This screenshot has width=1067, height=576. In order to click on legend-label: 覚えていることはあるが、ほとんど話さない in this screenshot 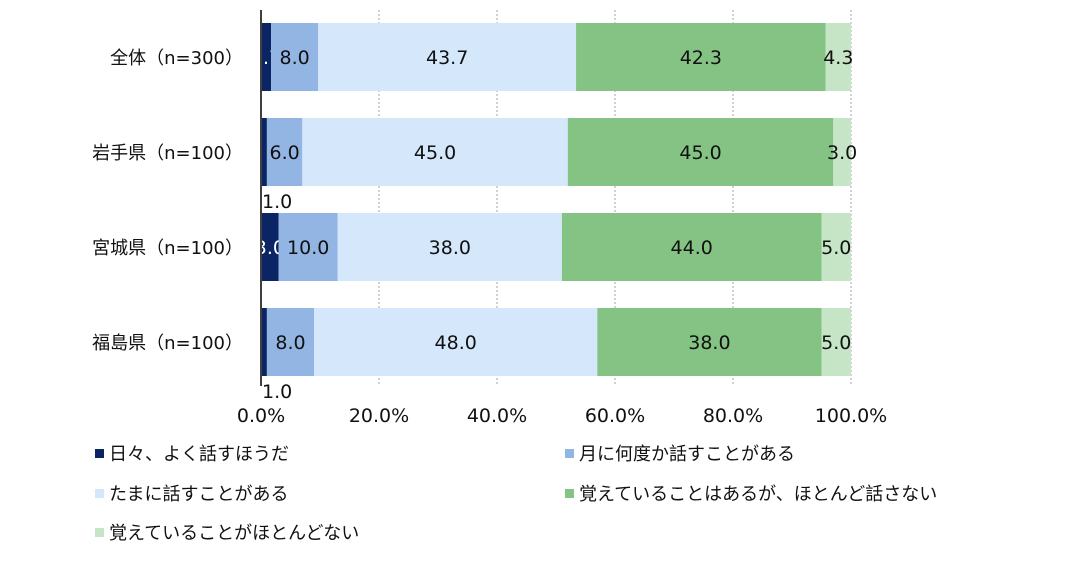, I will do `click(758, 494)`.